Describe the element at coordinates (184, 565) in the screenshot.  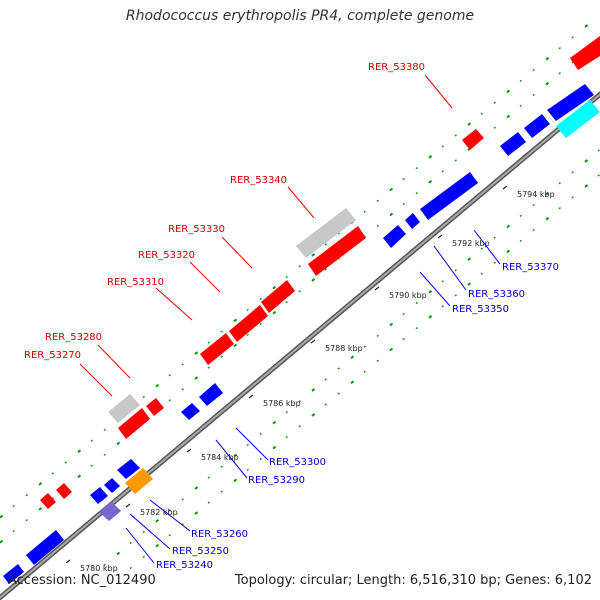
I see `gene-label: RER_53240` at that location.